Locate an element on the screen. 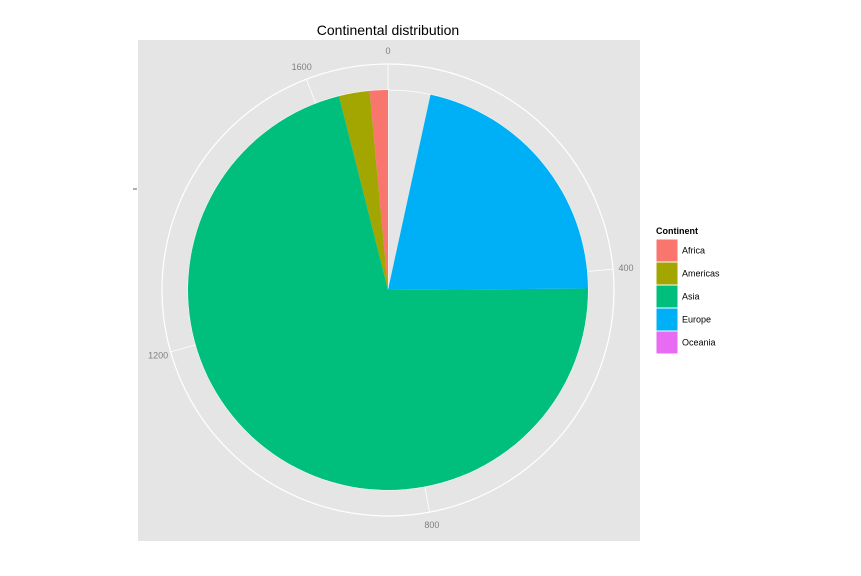 The height and width of the screenshot is (576, 861). legend-label-americas: Americas is located at coordinates (701, 274).